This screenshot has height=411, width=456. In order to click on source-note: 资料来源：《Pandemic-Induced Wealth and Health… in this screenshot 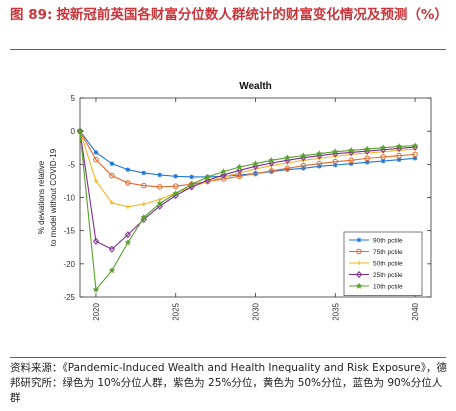, I will do `click(228, 383)`.